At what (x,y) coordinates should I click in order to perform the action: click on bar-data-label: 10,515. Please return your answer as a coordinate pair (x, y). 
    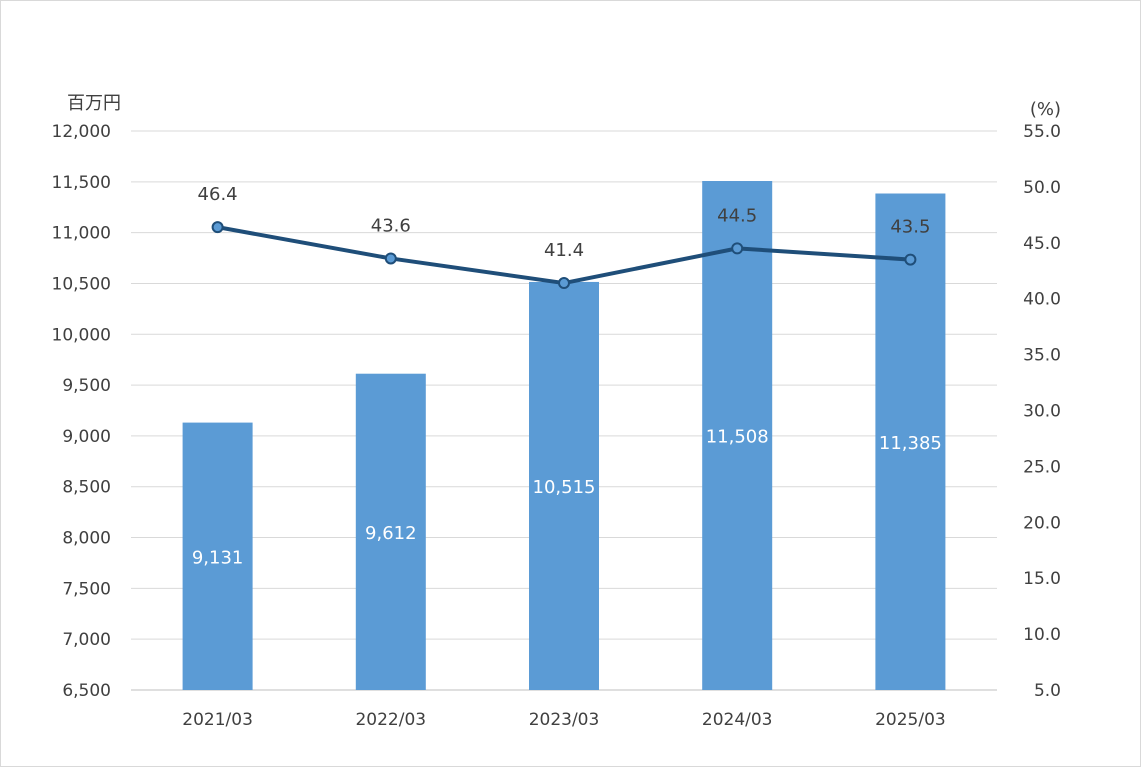
    Looking at the image, I should click on (564, 487).